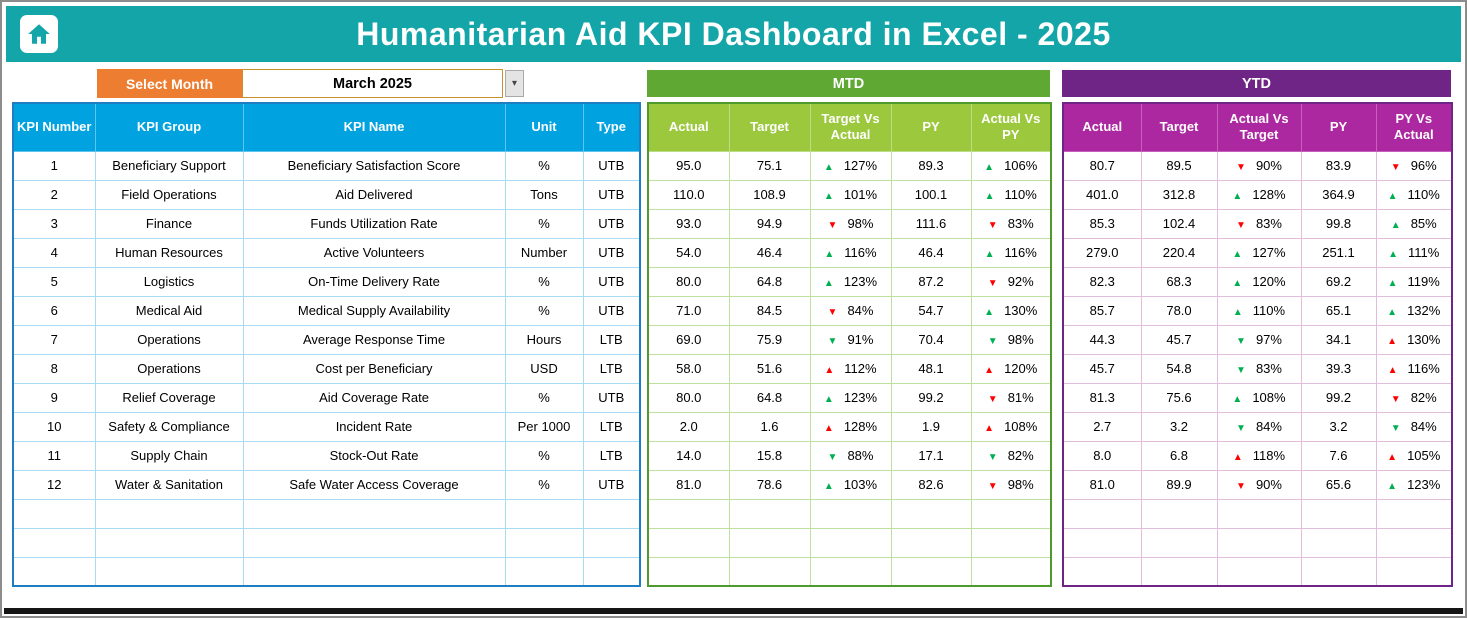  What do you see at coordinates (931, 223) in the screenshot?
I see `mtd-py-cell: 111.6` at bounding box center [931, 223].